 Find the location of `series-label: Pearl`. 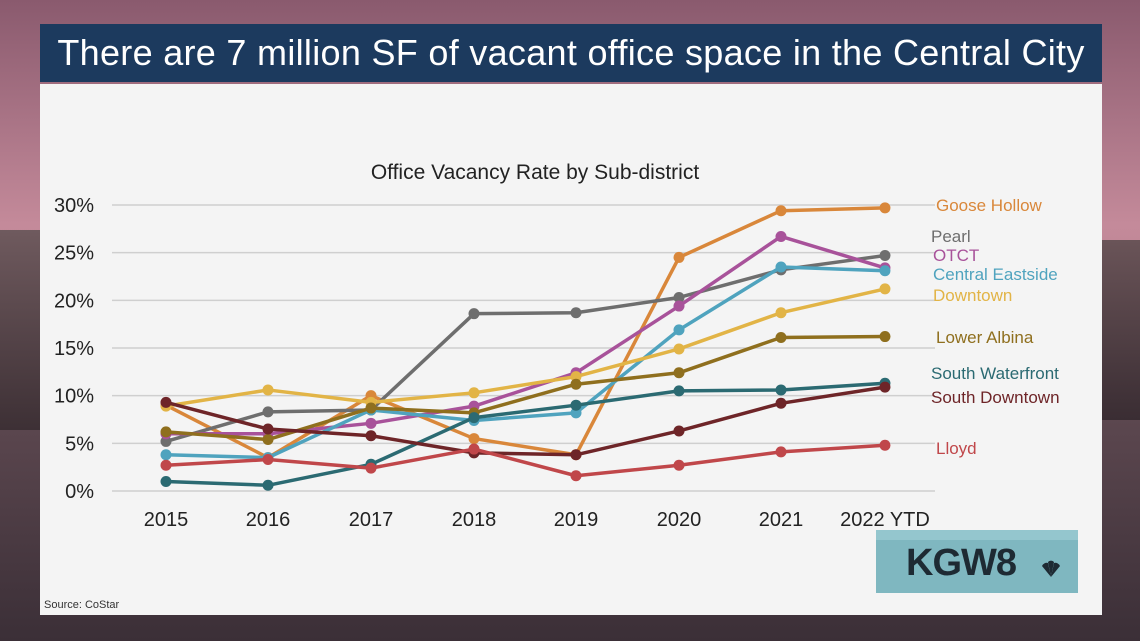

series-label: Pearl is located at coordinates (951, 236).